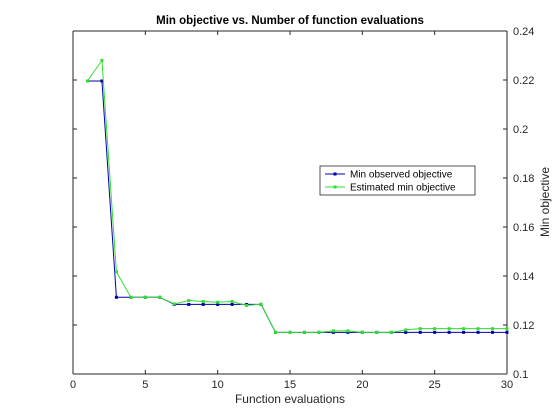 Image resolution: width=560 pixels, height=420 pixels. What do you see at coordinates (401, 175) in the screenshot?
I see `legend-label: Min observed objective` at bounding box center [401, 175].